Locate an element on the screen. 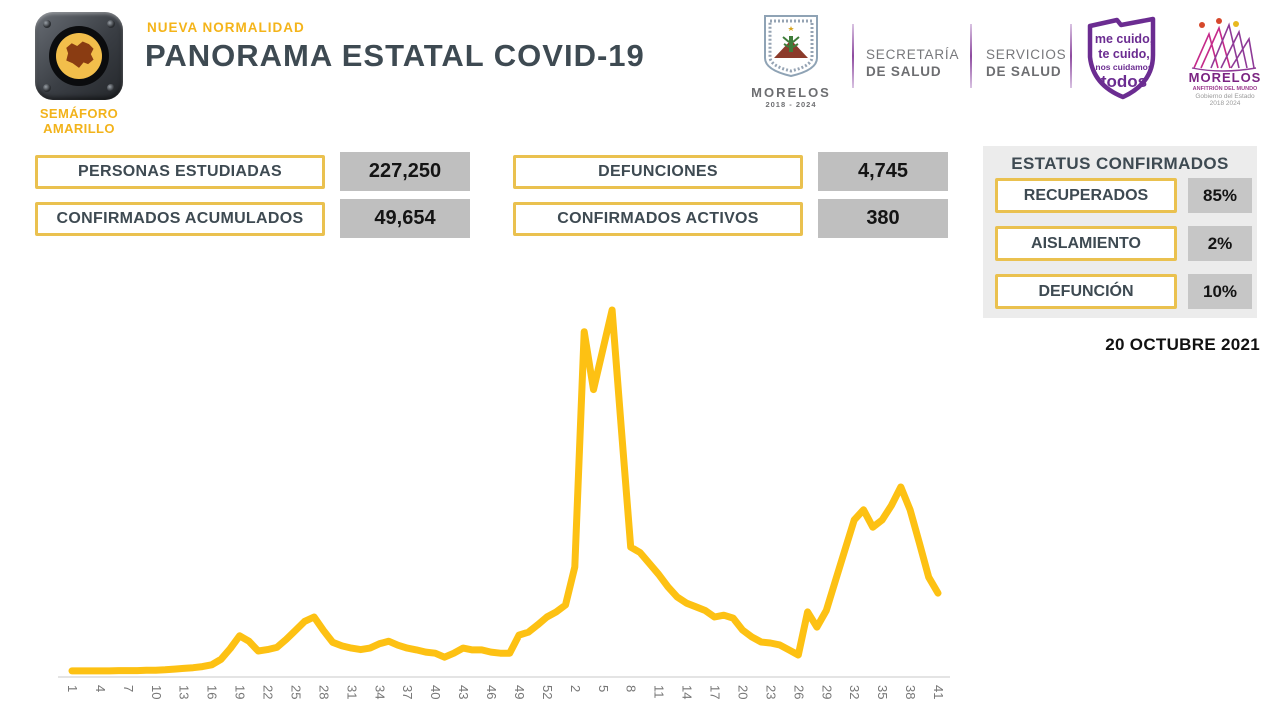  care-shield-icon: me cuido, te cuido, nos cuidamos todos is located at coordinates (1121, 58).